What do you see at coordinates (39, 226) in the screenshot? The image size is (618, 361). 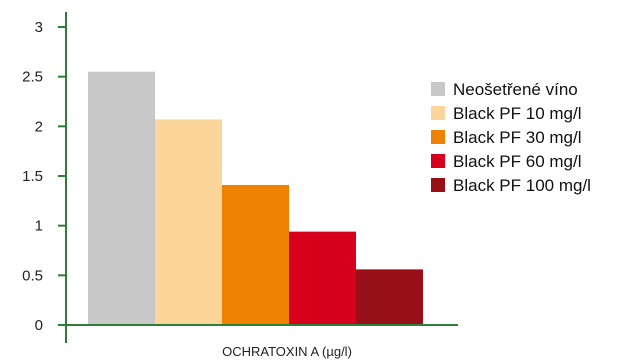 I see `y-tick-label-2: 1` at bounding box center [39, 226].